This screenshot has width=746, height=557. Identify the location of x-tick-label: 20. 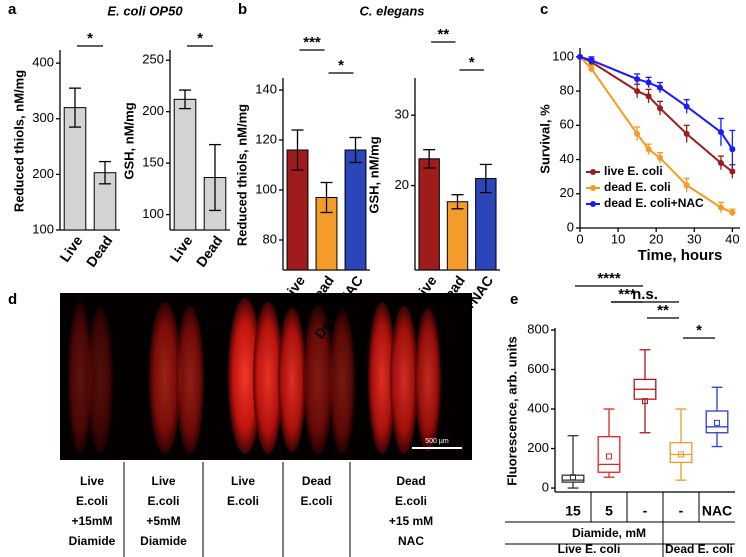
(656, 238).